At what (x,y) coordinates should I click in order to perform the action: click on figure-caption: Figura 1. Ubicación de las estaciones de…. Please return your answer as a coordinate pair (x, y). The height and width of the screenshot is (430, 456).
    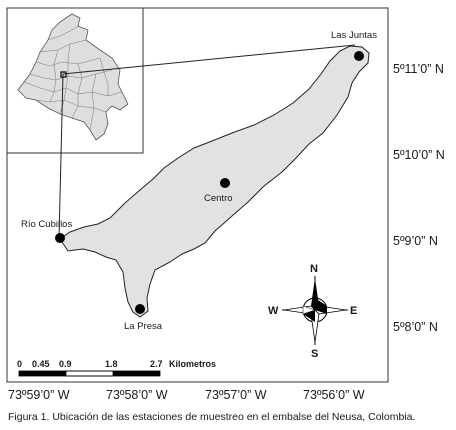
    Looking at the image, I should click on (212, 417).